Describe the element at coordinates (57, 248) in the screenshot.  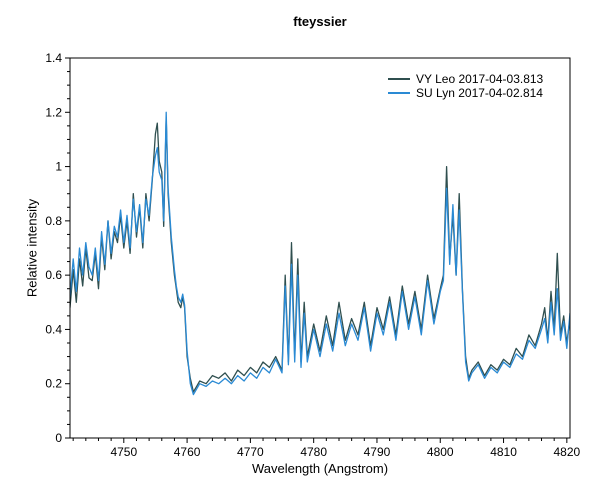
I see `y-axis: 0 0.2 0.4 0.6 0.8 1 1.2 1.4` at that location.